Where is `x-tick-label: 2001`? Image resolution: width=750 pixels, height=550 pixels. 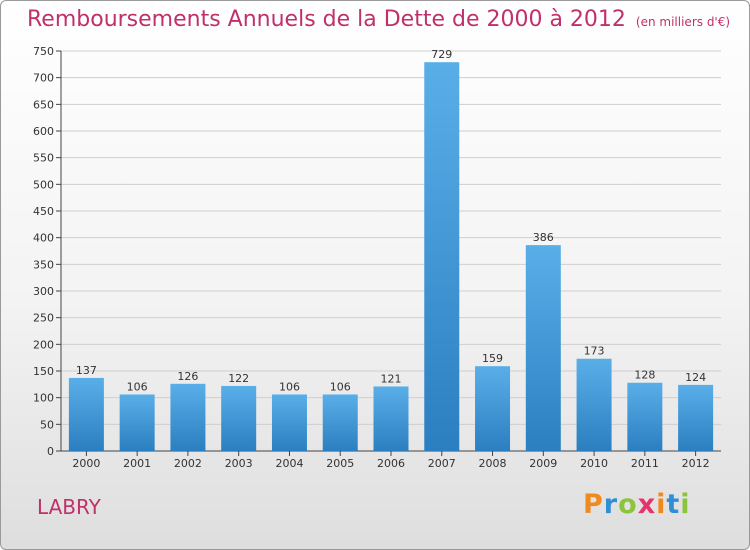 x-tick-label: 2001 is located at coordinates (137, 463).